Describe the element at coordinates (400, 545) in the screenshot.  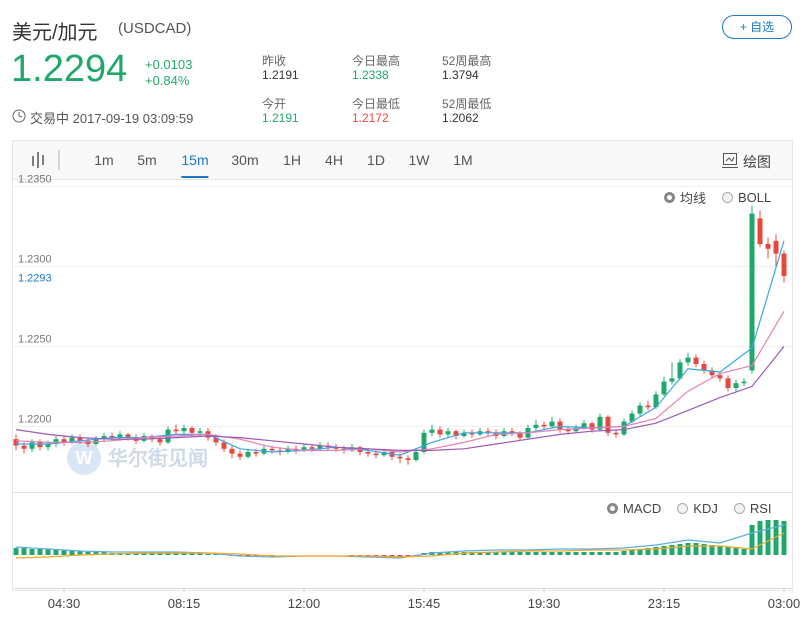
I see `line-series` at that location.